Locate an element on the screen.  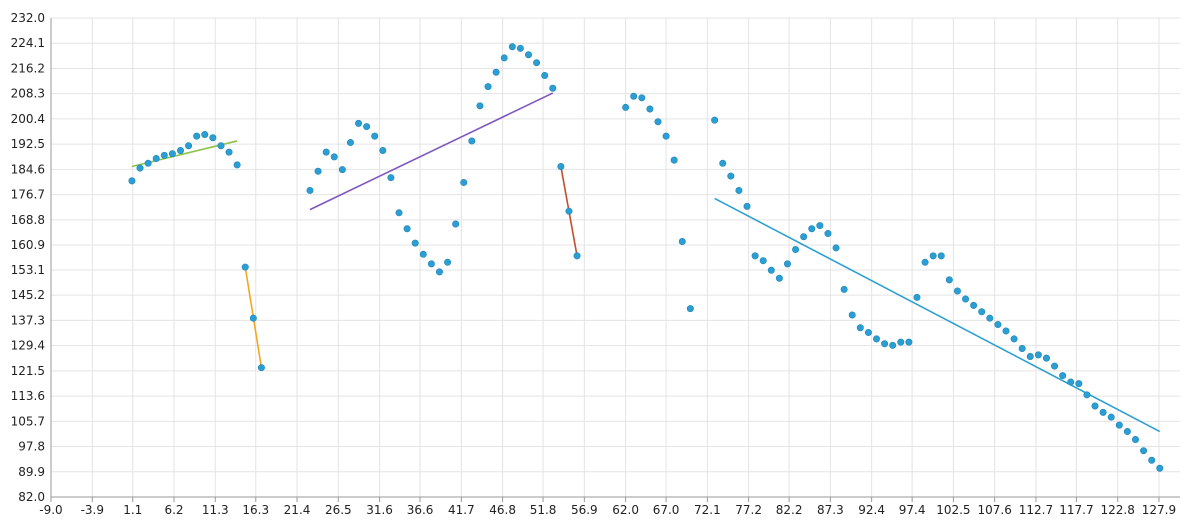
x-tick-label: 102.5 is located at coordinates (953, 510).